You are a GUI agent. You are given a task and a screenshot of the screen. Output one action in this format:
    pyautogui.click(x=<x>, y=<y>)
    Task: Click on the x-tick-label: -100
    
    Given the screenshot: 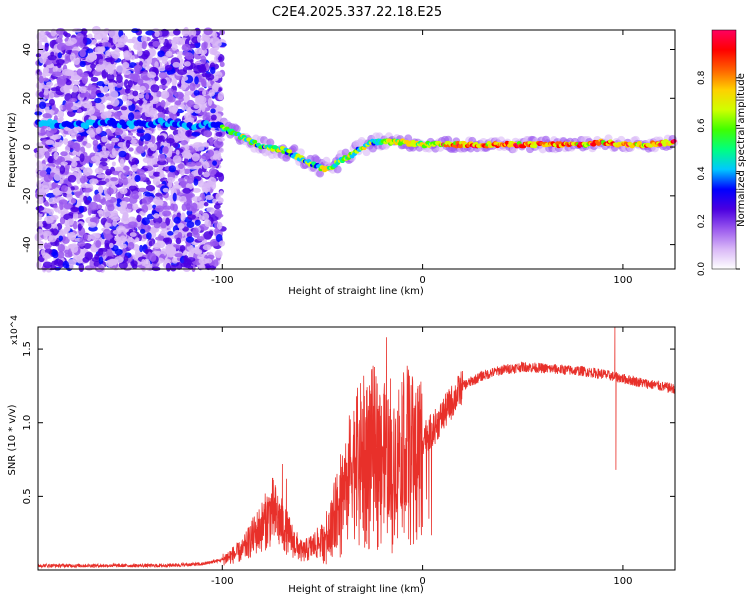 What is the action you would take?
    pyautogui.click(x=222, y=280)
    